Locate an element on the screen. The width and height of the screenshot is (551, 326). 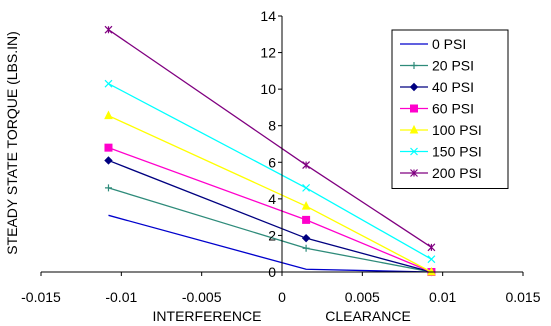
x-tick-label: 0.01 is located at coordinates (442, 297).